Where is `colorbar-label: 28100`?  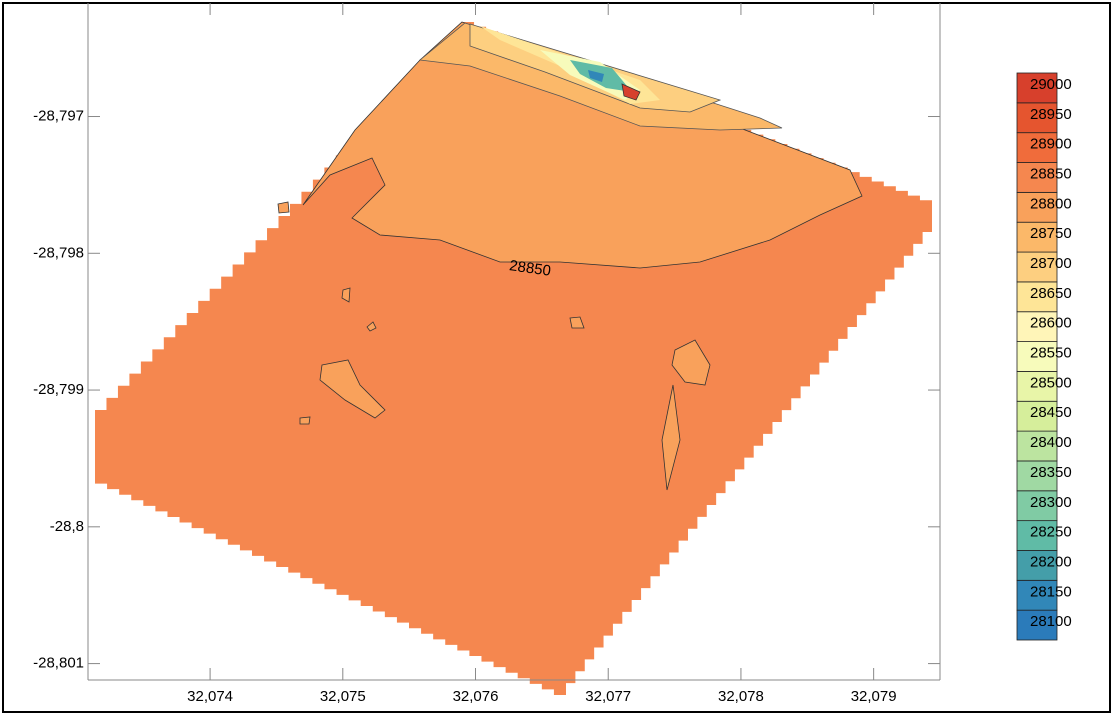
colorbar-label: 28100 is located at coordinates (1051, 621).